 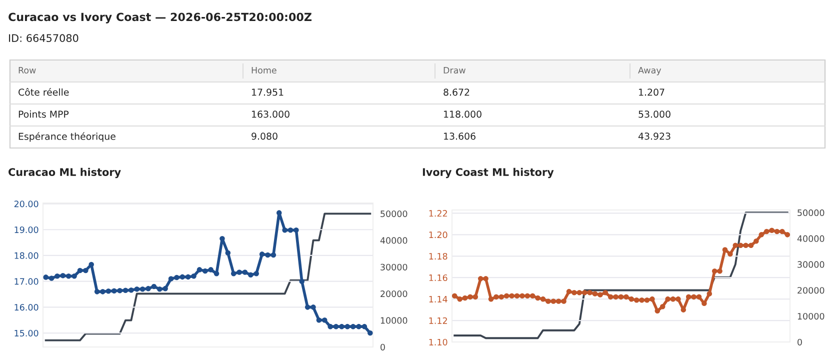 I want to click on y-tick-label: 1.14, so click(x=438, y=299).